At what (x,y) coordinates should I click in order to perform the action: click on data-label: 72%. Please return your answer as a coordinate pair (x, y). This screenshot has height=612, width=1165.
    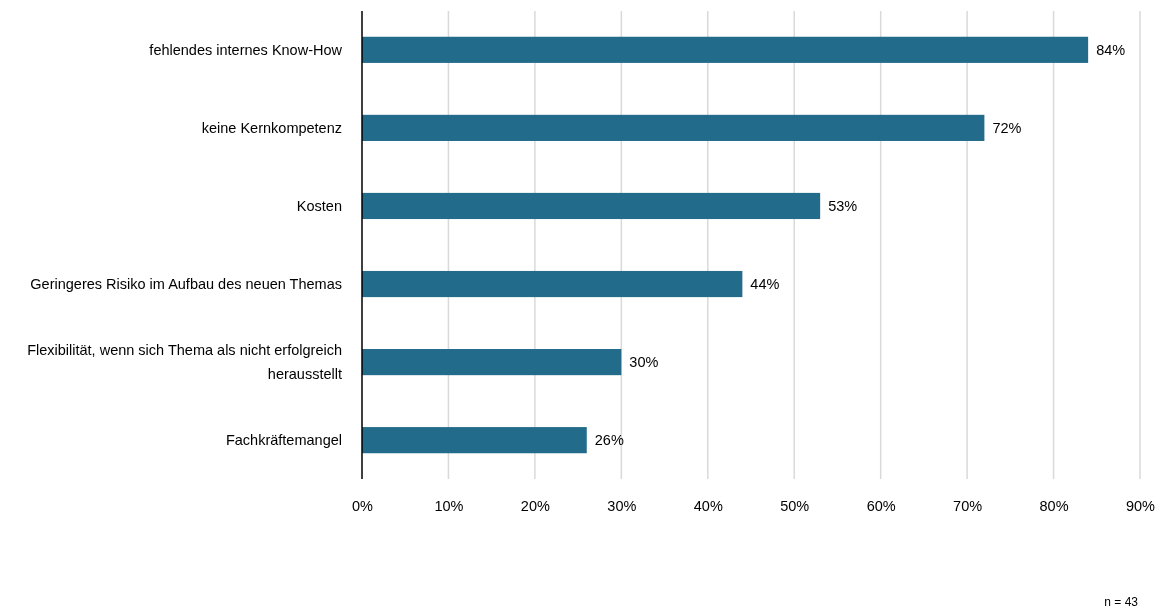
    Looking at the image, I should click on (1007, 127).